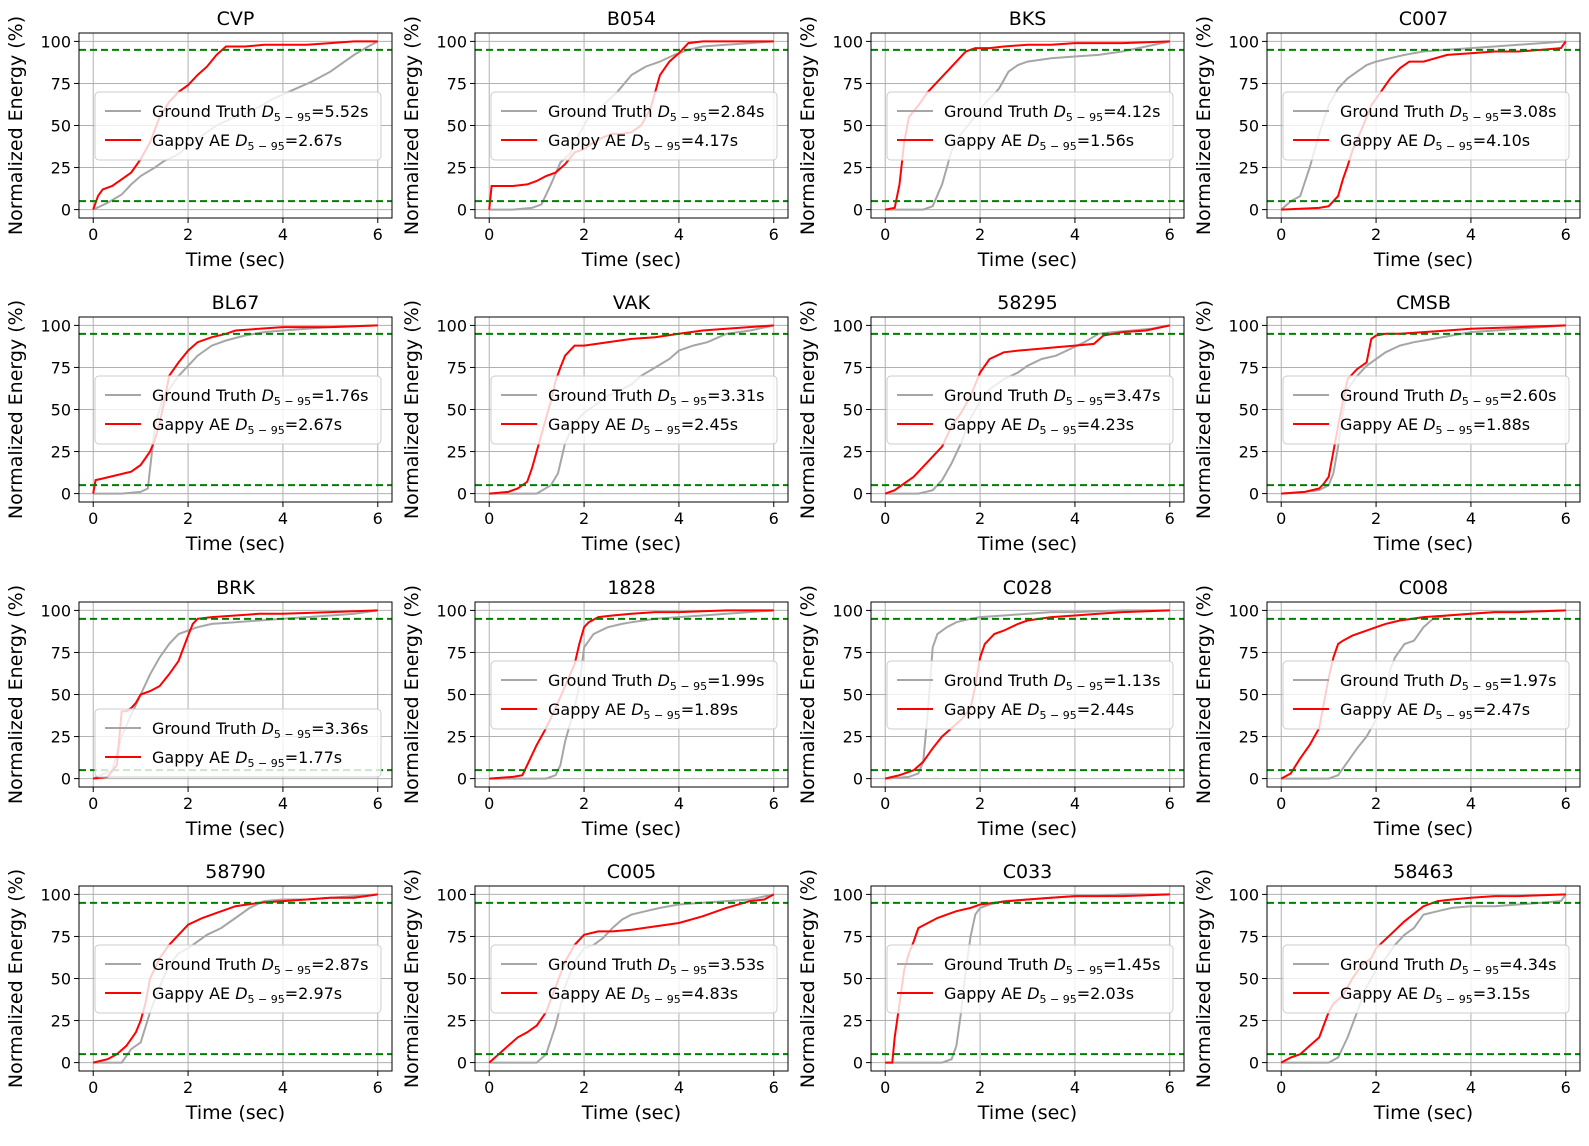  Describe the element at coordinates (260, 730) in the screenshot. I see `ground-truth-legend-label: Ground Truth D5 − 95=3.36s` at that location.